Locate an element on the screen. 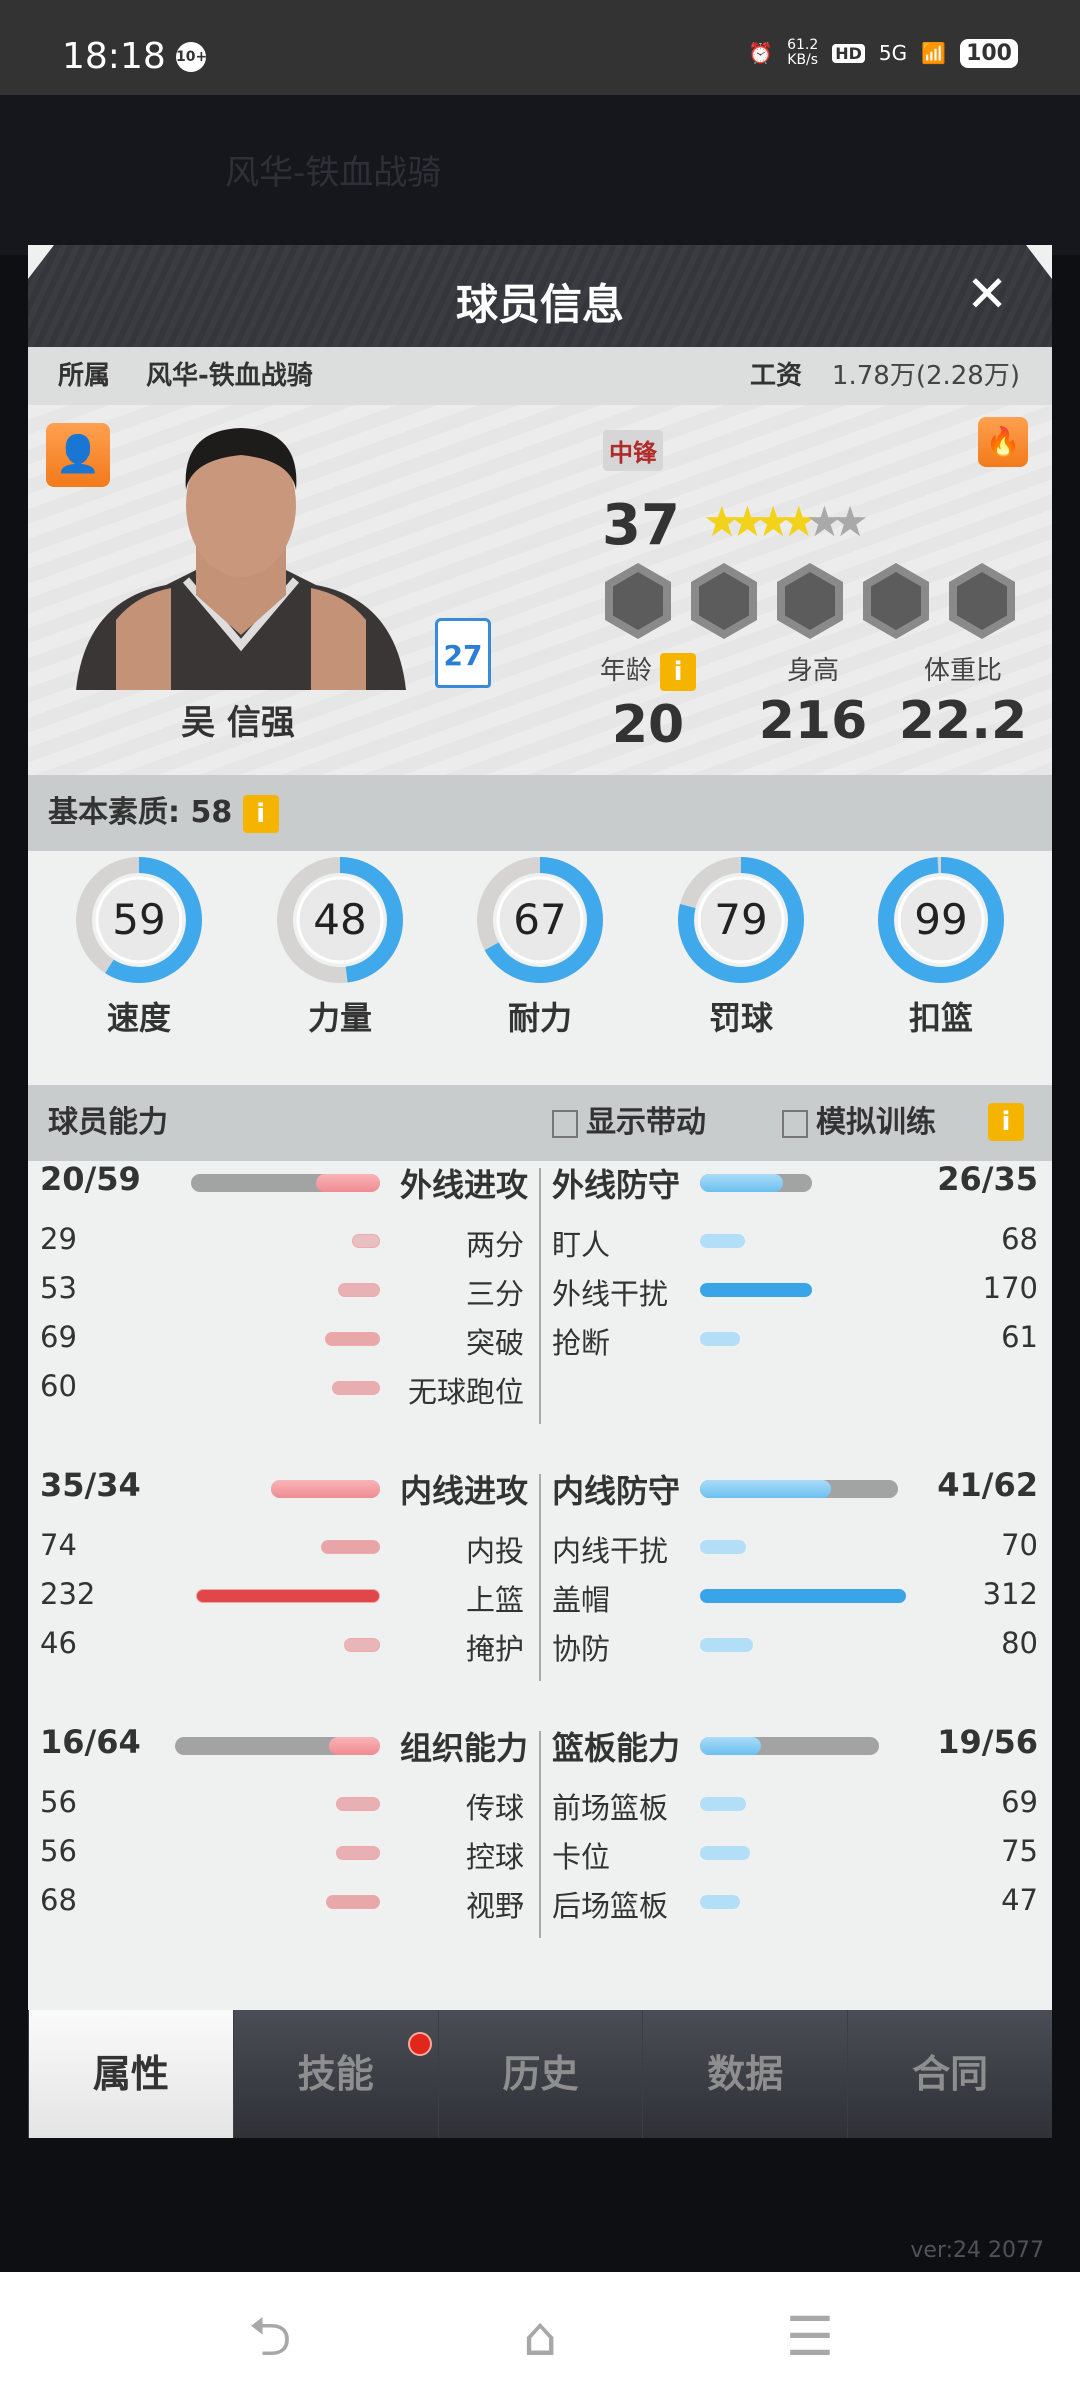 This screenshot has height=2400, width=1080. tab-技能: 技能 is located at coordinates (335, 2074).